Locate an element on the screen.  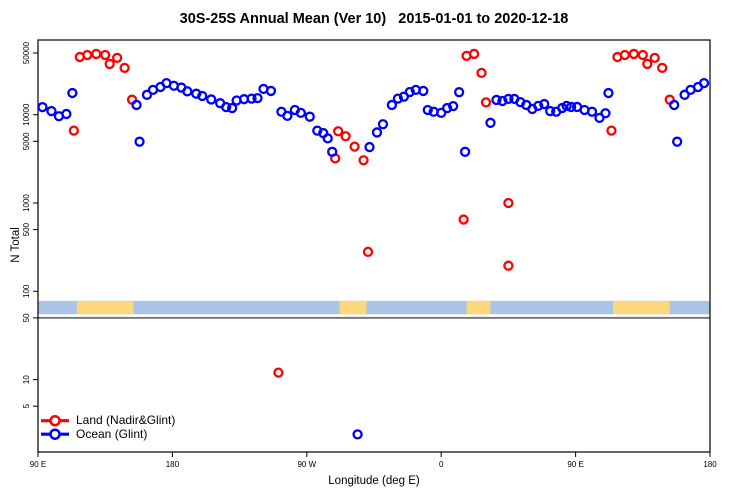
y-tick-label: 10 is located at coordinates (26, 379).